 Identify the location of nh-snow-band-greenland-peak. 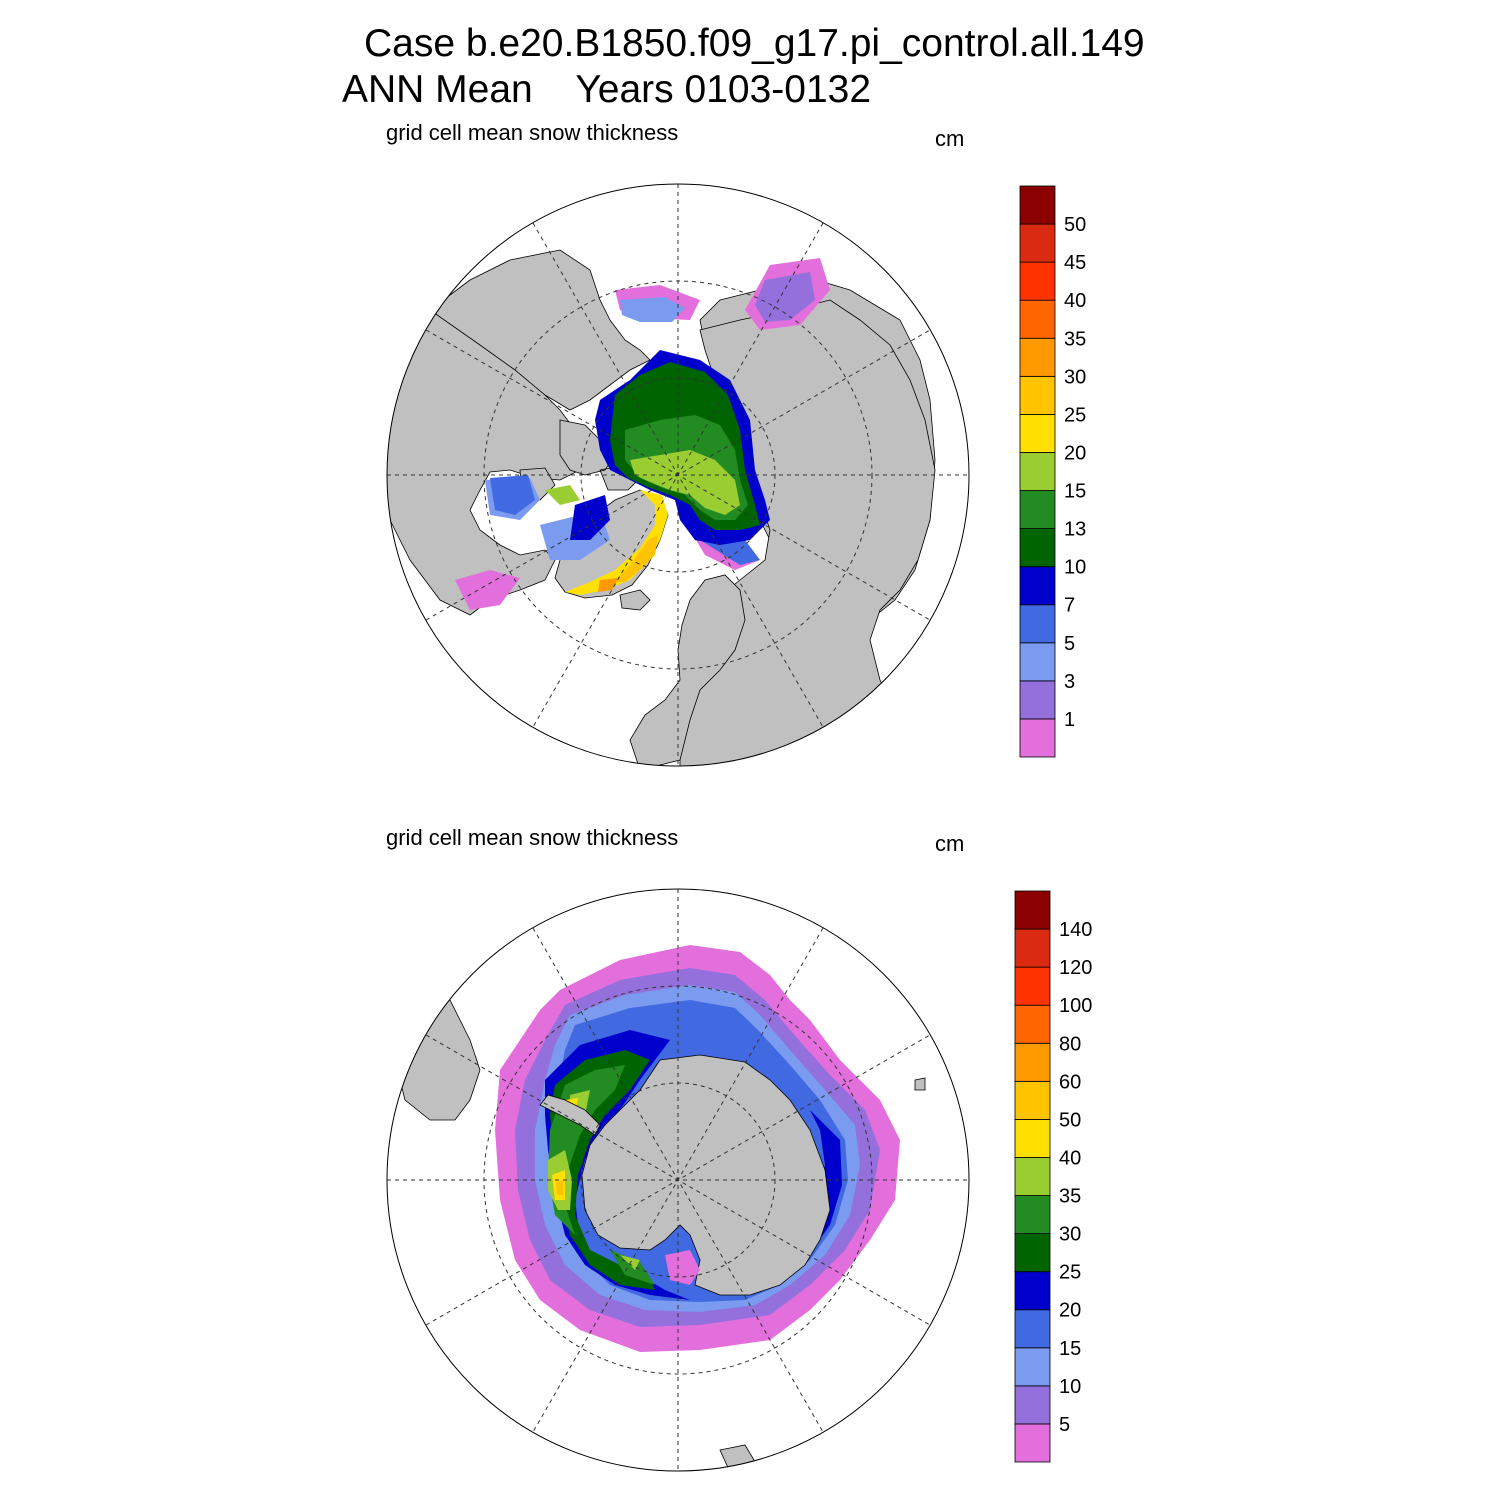
(635, 558).